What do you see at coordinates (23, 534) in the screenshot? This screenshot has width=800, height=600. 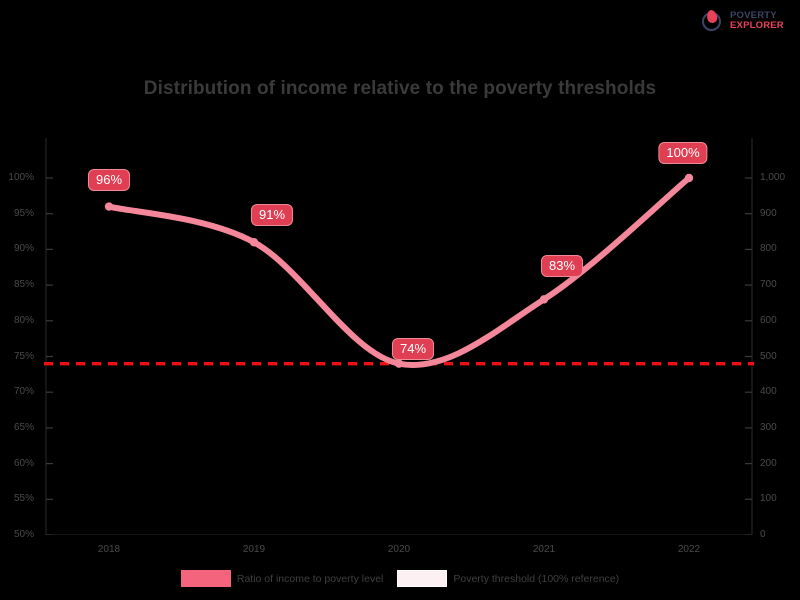 I see `y-axis-left-tick-label: 50%` at bounding box center [23, 534].